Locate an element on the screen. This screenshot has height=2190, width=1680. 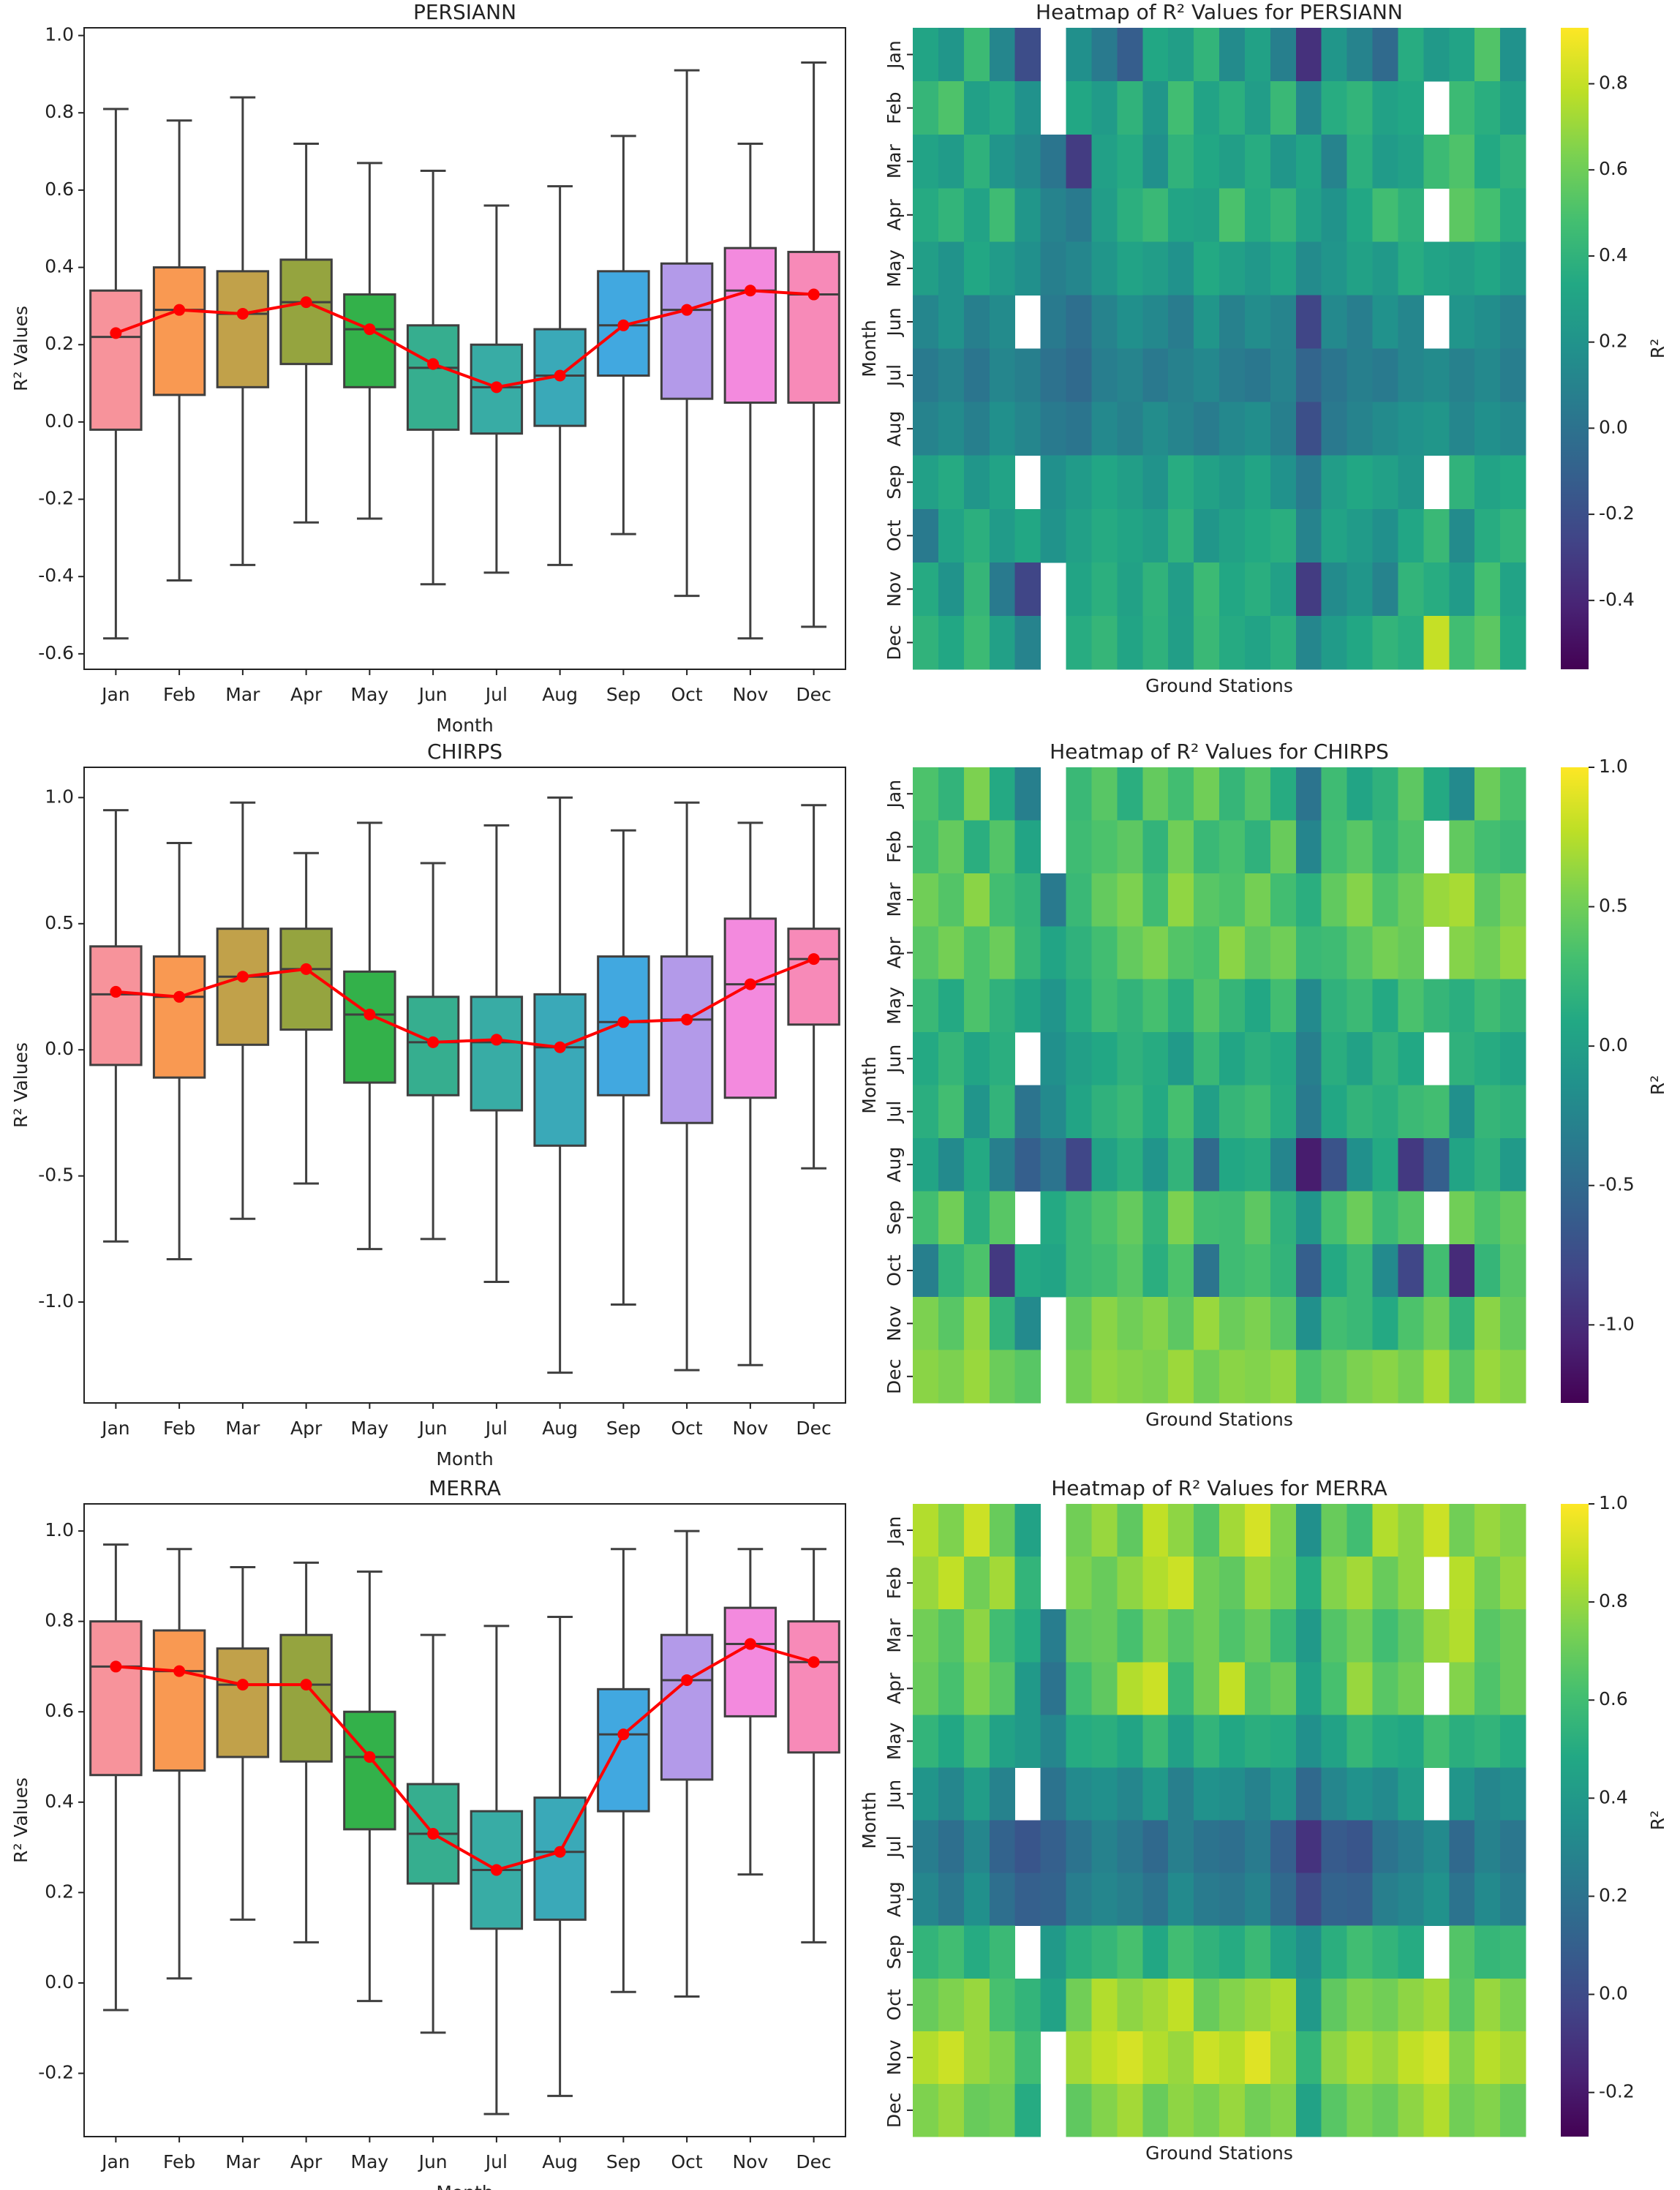
y-axis-label: R² Values is located at coordinates (20, 1820).